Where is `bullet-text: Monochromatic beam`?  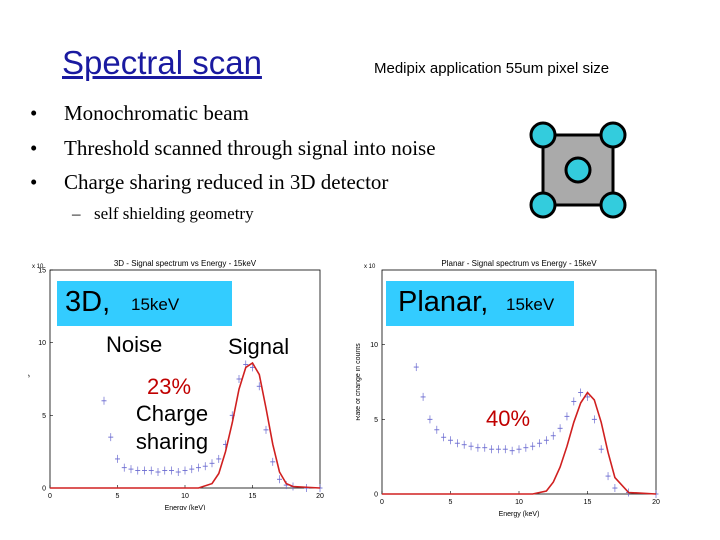 bullet-text: Monochromatic beam is located at coordinates (156, 113).